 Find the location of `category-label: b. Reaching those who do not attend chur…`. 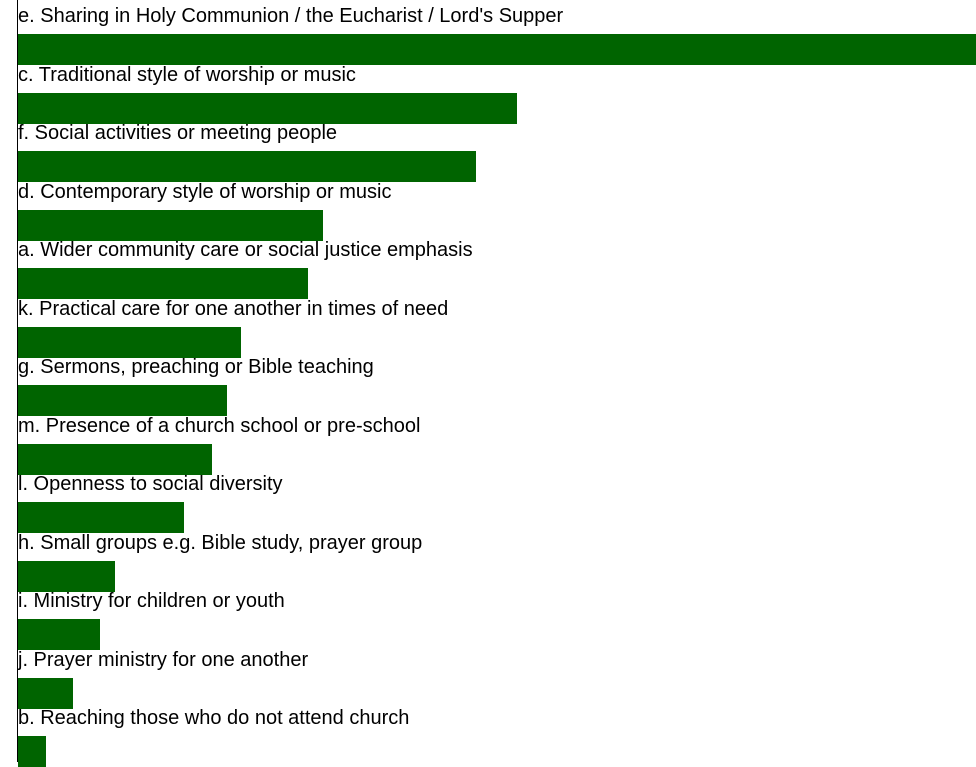

category-label: b. Reaching those who do not attend chur… is located at coordinates (214, 718).